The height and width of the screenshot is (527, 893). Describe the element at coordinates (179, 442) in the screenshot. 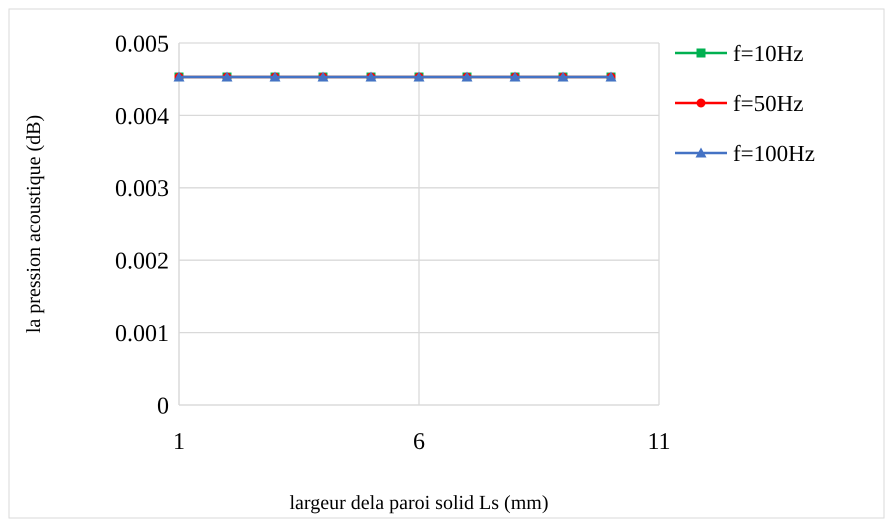

I see `x-tick-label: 1` at that location.